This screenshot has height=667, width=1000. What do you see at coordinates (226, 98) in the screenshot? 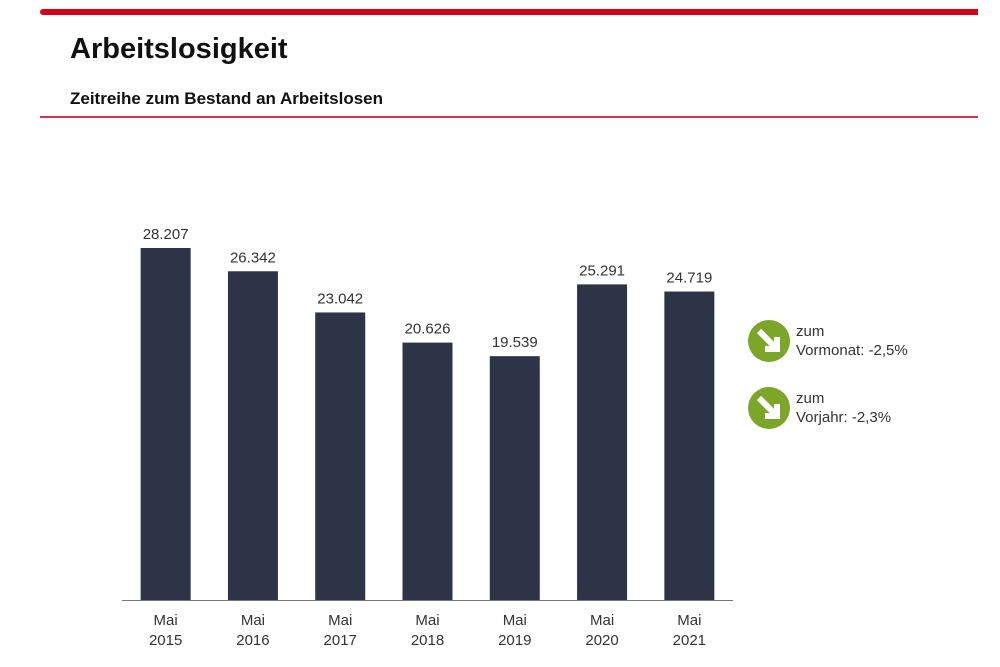
I see `page-subtitle: Zeitreihe zum Bestand an Arbeitslosen` at bounding box center [226, 98].